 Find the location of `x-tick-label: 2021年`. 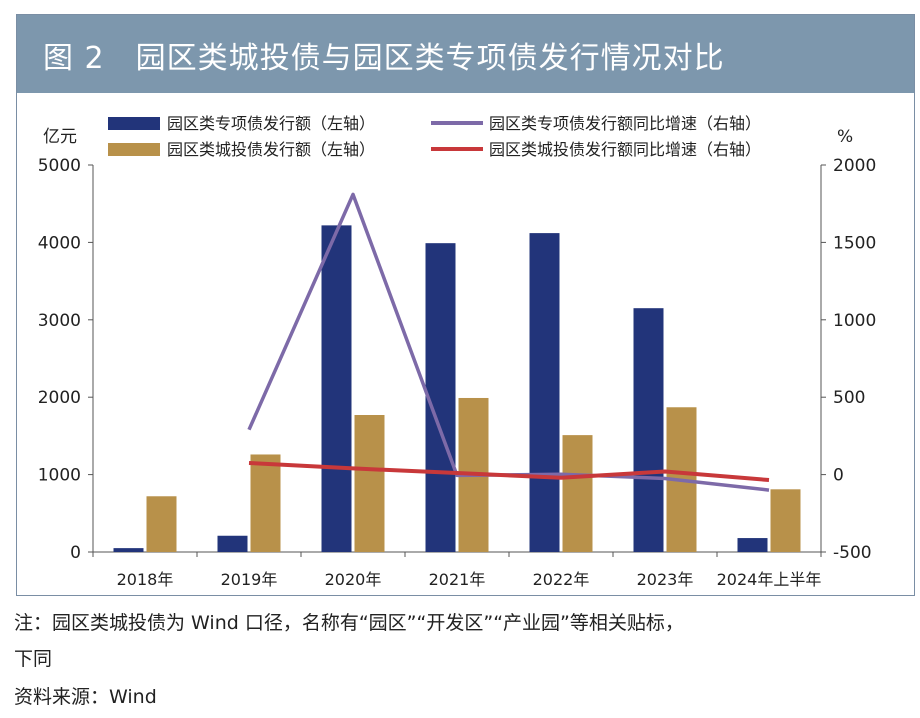

x-tick-label: 2021年 is located at coordinates (457, 579).